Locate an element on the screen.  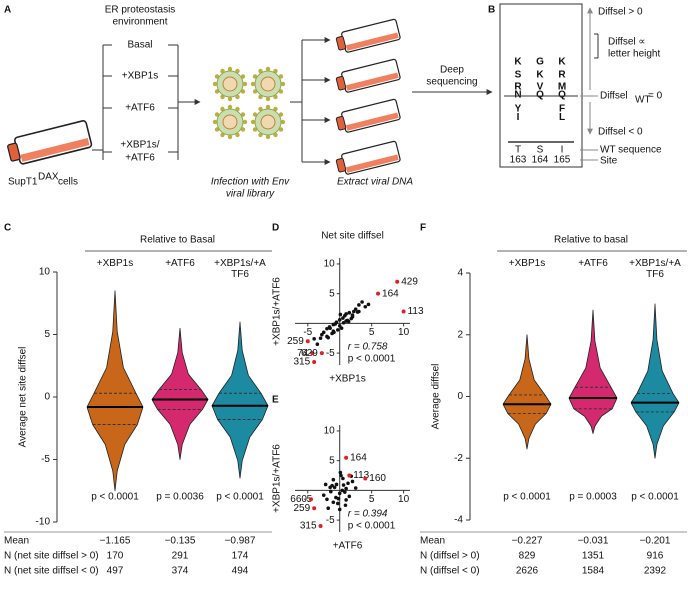
wt-letter: I is located at coordinates (562, 150).